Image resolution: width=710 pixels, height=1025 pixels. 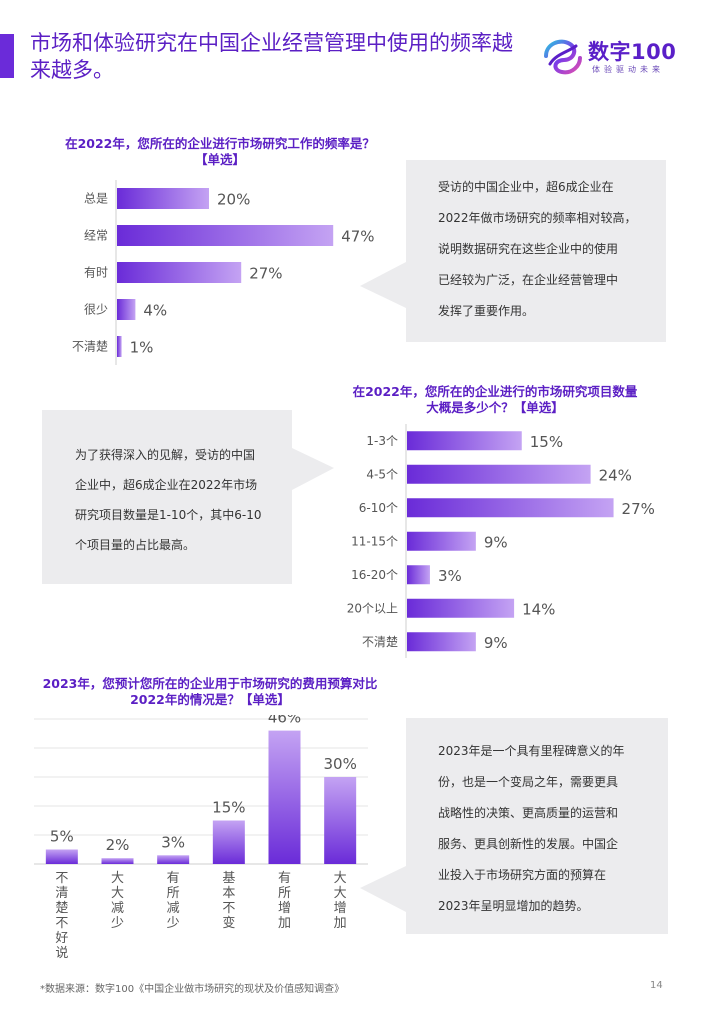 I want to click on category-label: 大大增加, so click(x=340, y=901).